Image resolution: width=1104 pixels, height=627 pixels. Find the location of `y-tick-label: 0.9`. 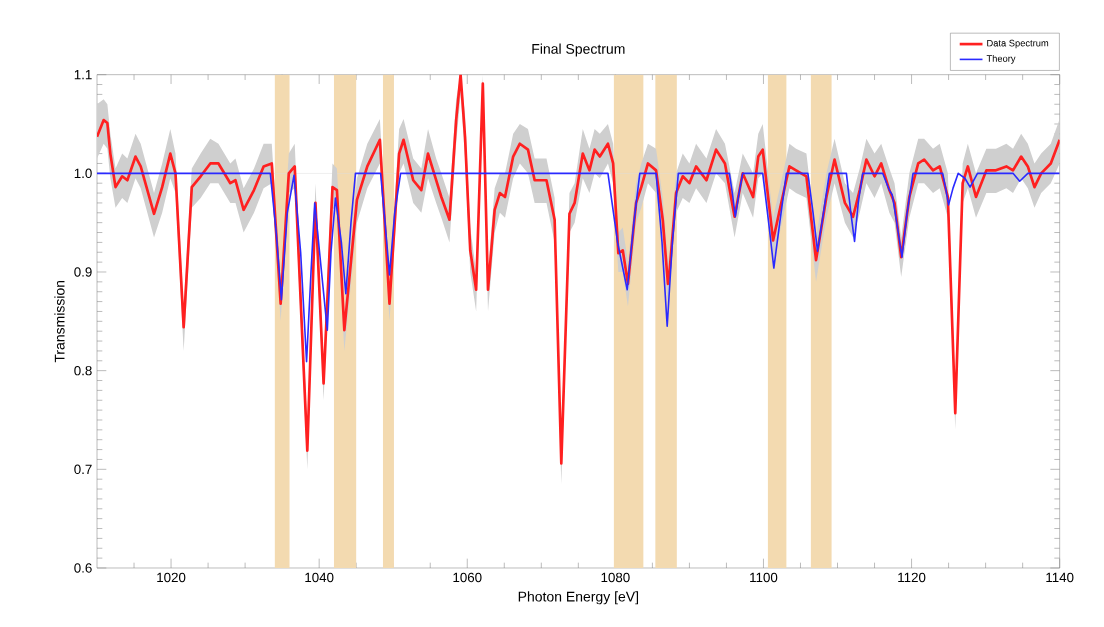

y-tick-label: 0.9 is located at coordinates (83, 272).